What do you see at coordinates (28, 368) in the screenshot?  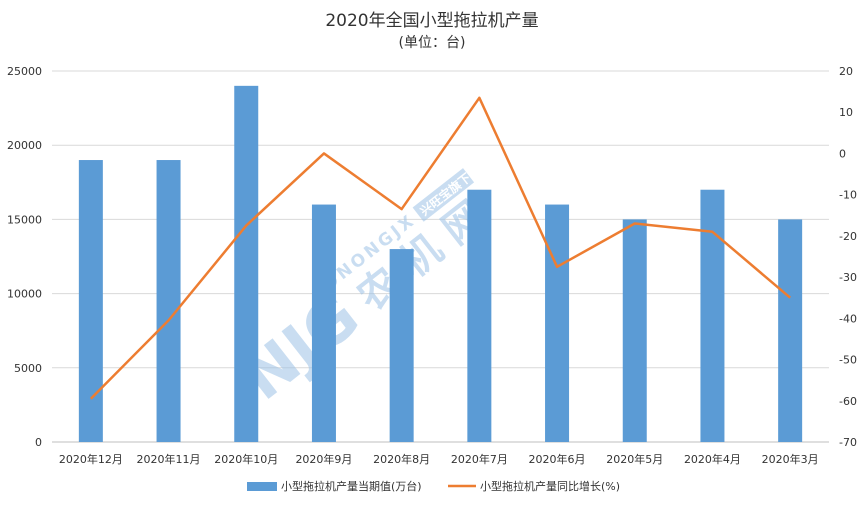 I see `y-left-tick-label: 5000` at bounding box center [28, 368].